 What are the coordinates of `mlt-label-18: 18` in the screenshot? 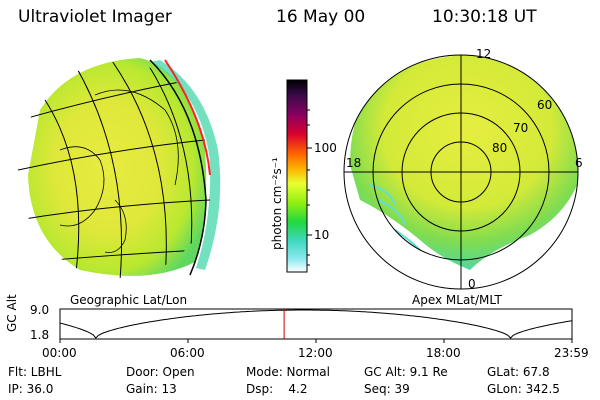 It's located at (354, 163).